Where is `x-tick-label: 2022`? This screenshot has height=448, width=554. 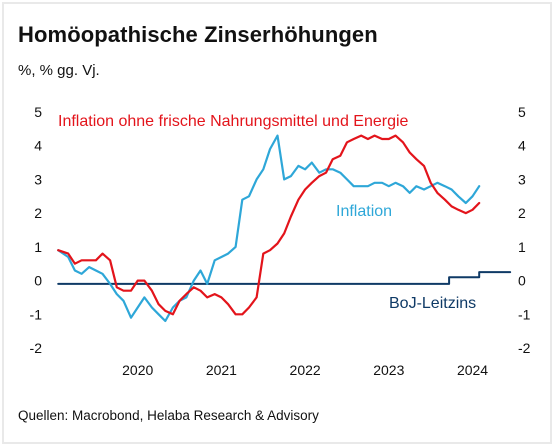
x-tick-label: 2022 is located at coordinates (305, 370).